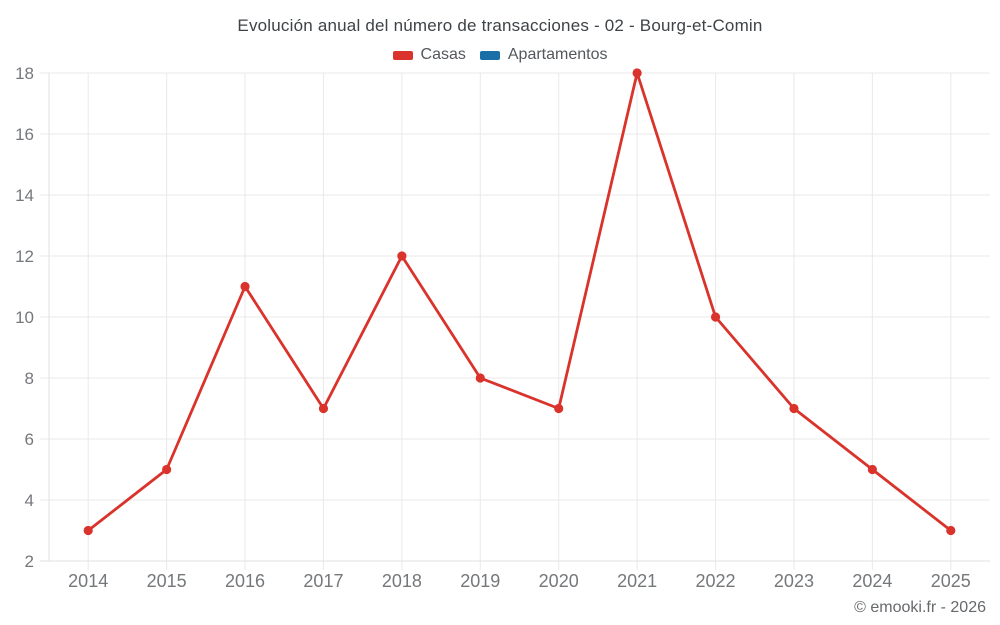  Describe the element at coordinates (245, 581) in the screenshot. I see `x-tick-label: 2016` at that location.